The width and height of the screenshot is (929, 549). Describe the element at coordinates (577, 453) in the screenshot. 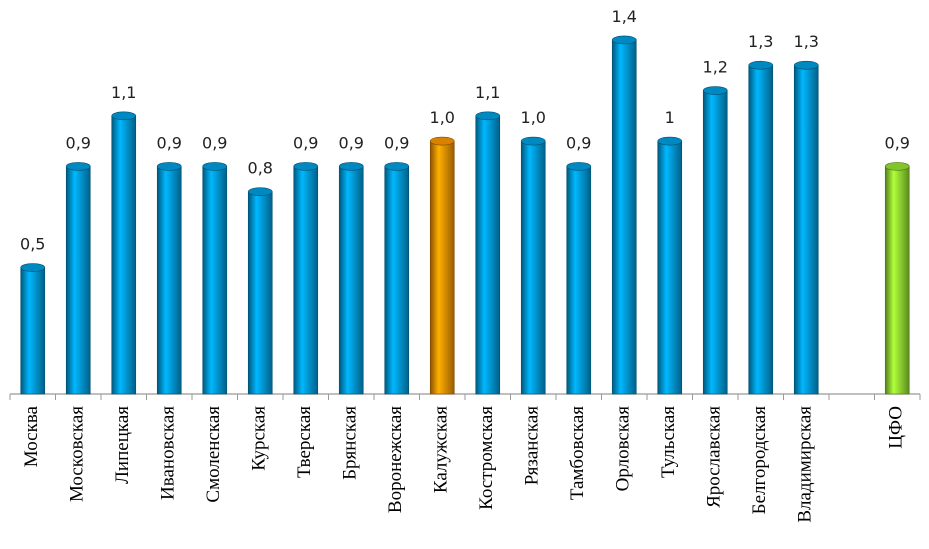

I see `x-tick-label: Тамбовская` at that location.